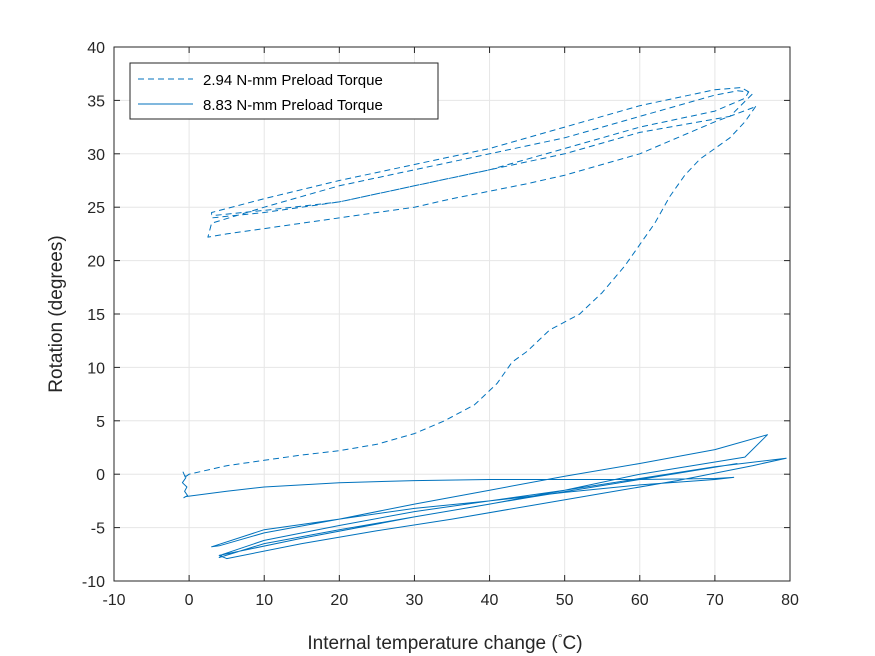 The width and height of the screenshot is (875, 656). Describe the element at coordinates (264, 600) in the screenshot. I see `x-tick-label: 10` at that location.